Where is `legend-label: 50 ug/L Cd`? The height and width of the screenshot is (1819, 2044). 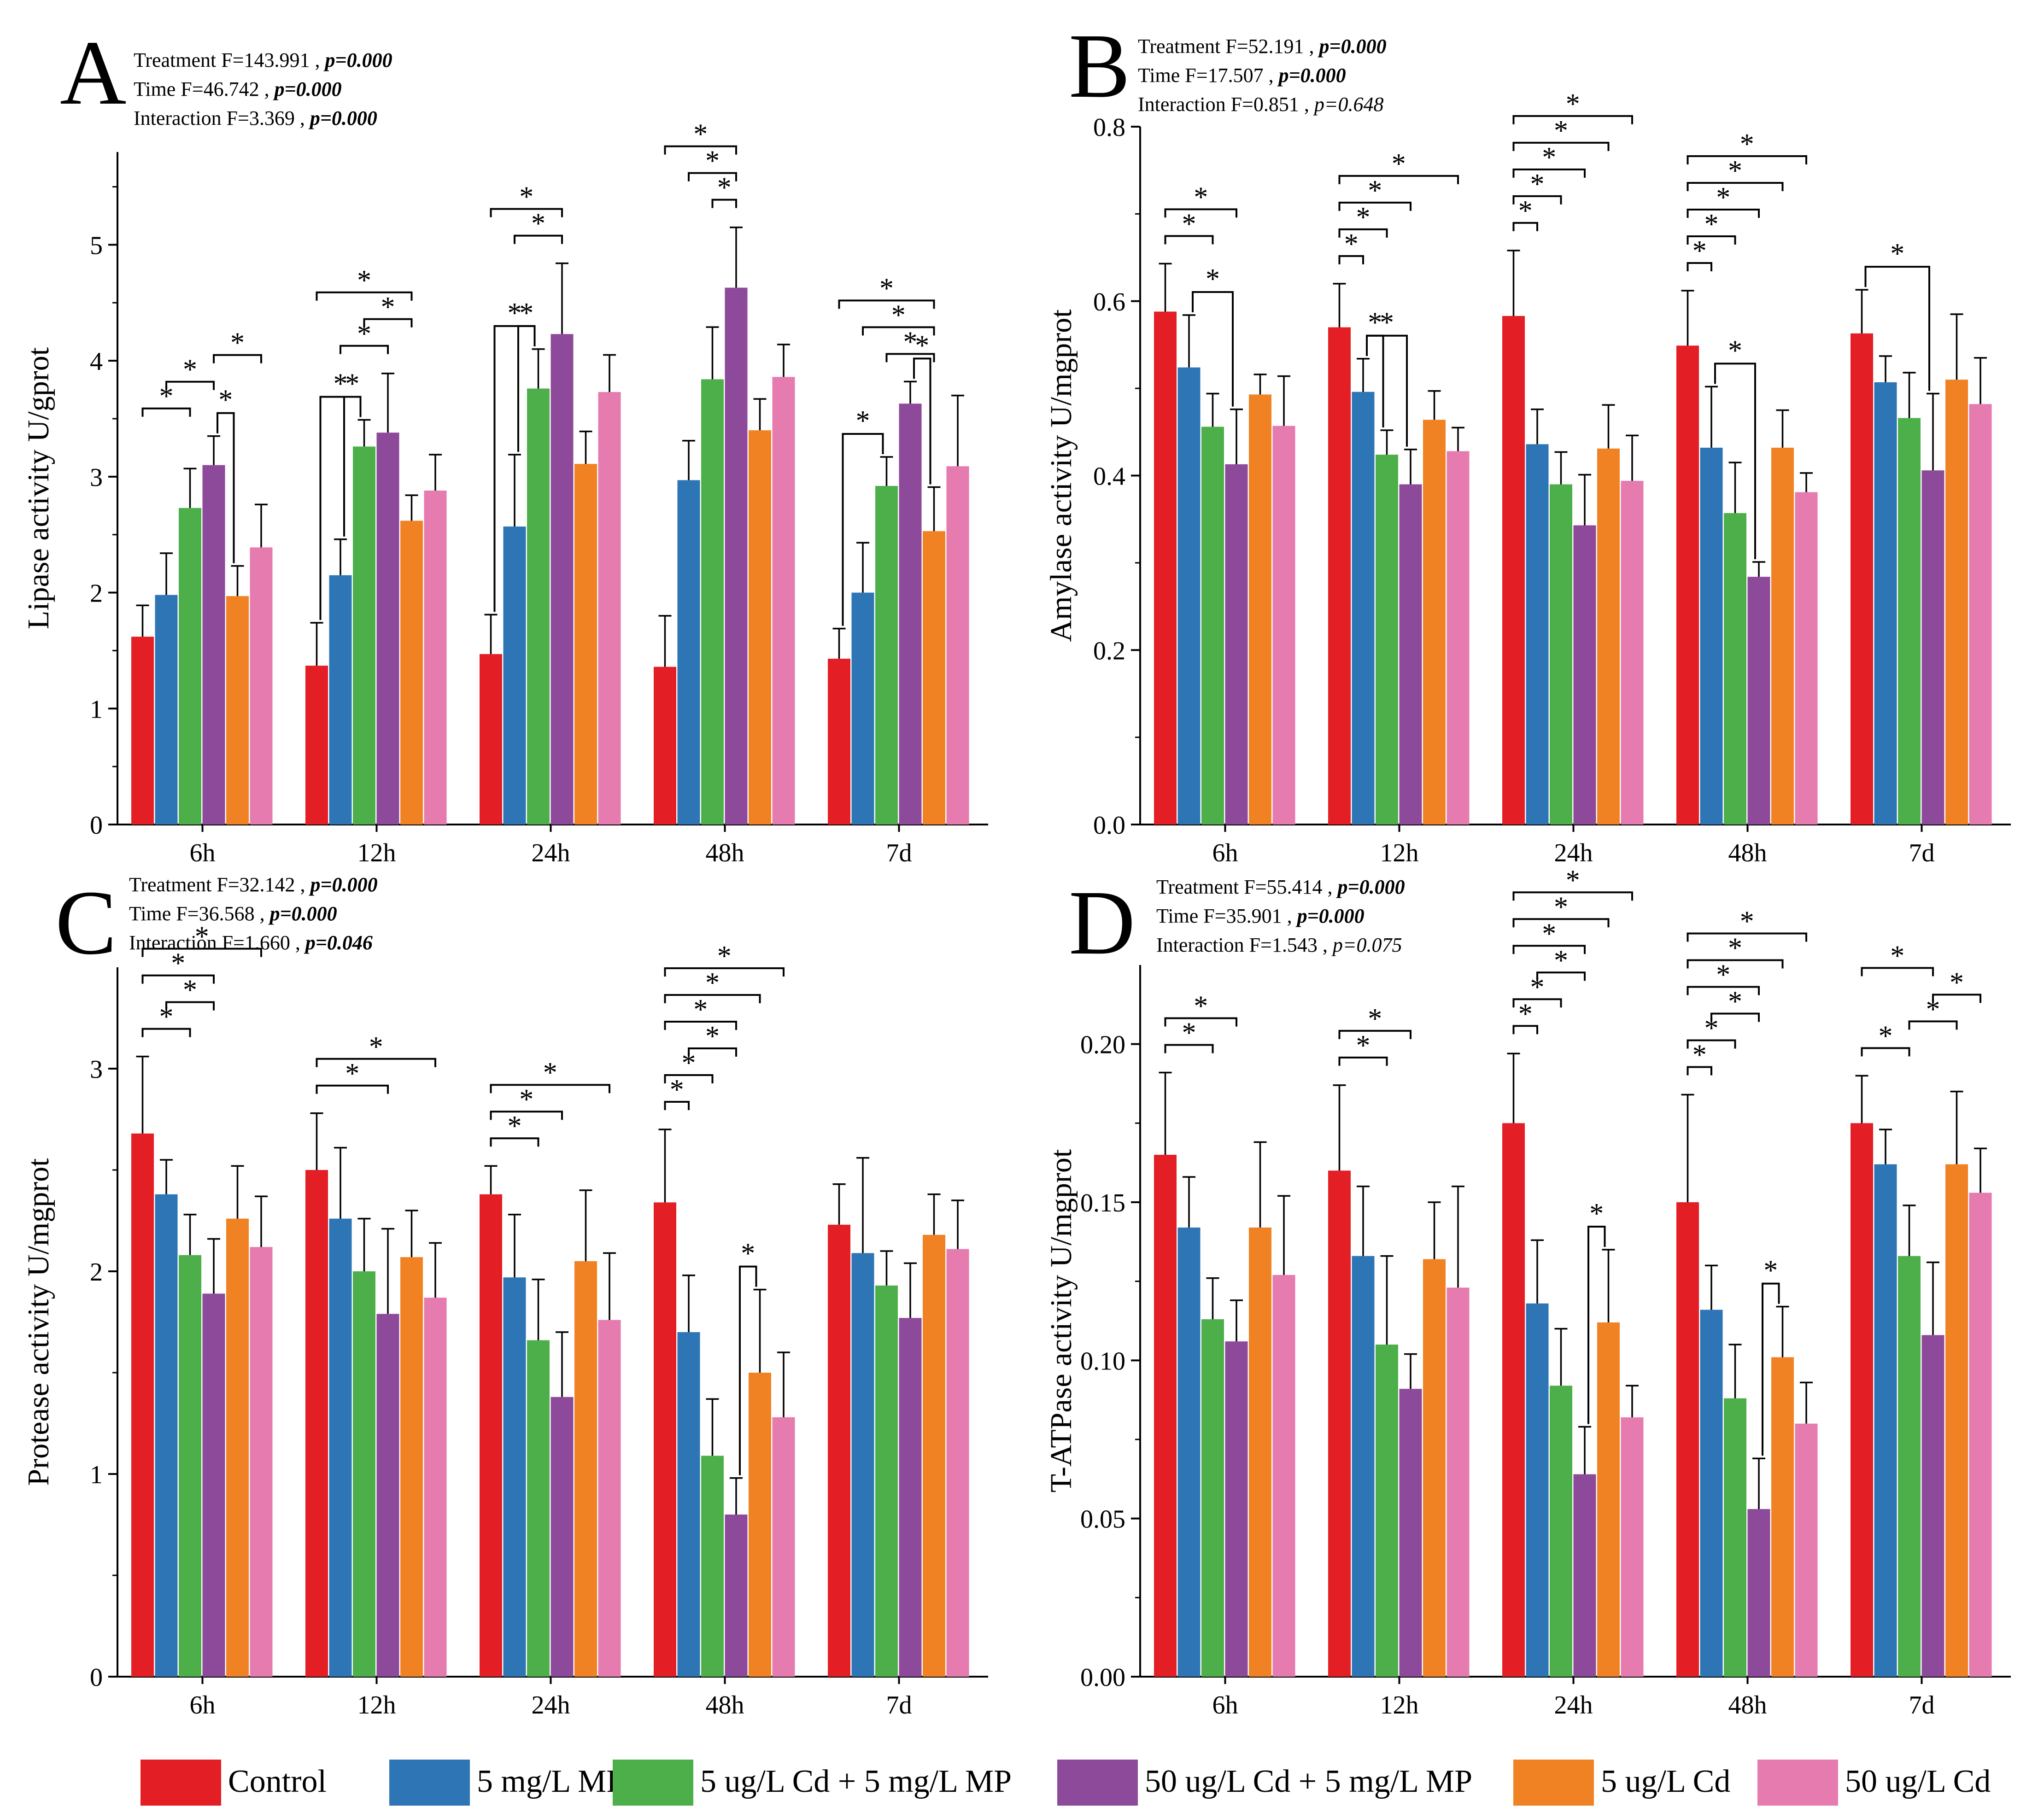
legend-label: 50 ug/L Cd is located at coordinates (1918, 1781).